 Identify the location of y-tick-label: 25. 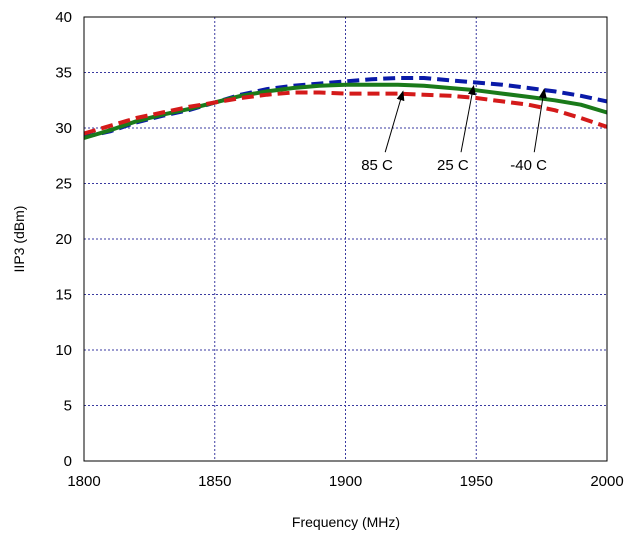
(63, 184).